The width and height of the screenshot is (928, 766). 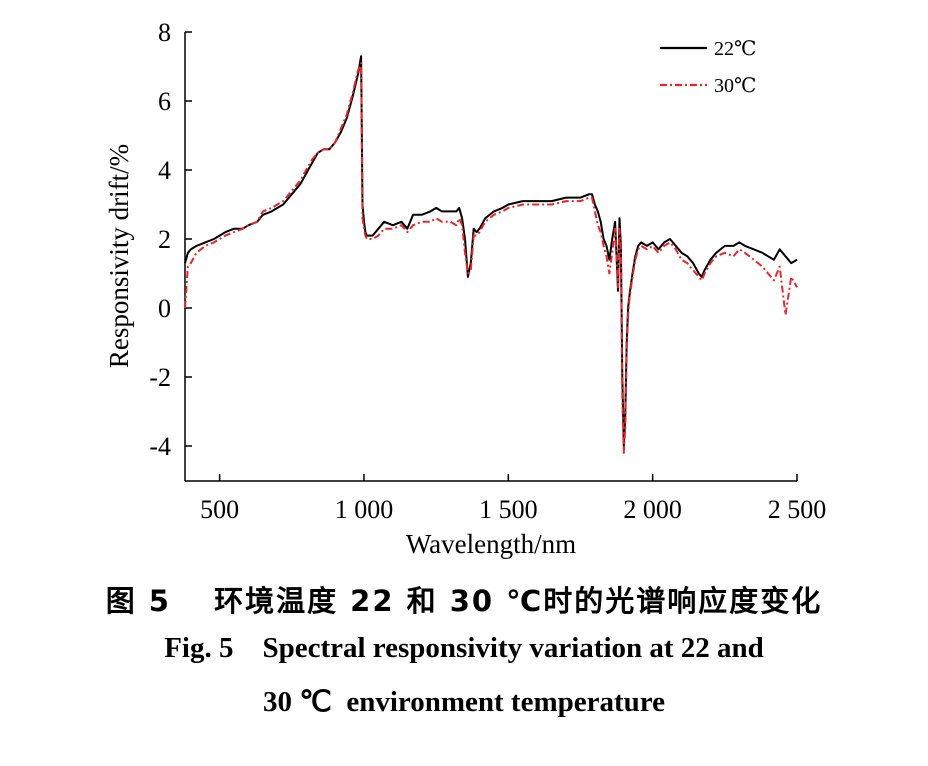 I want to click on y-tick-label: -2, so click(x=160, y=377).